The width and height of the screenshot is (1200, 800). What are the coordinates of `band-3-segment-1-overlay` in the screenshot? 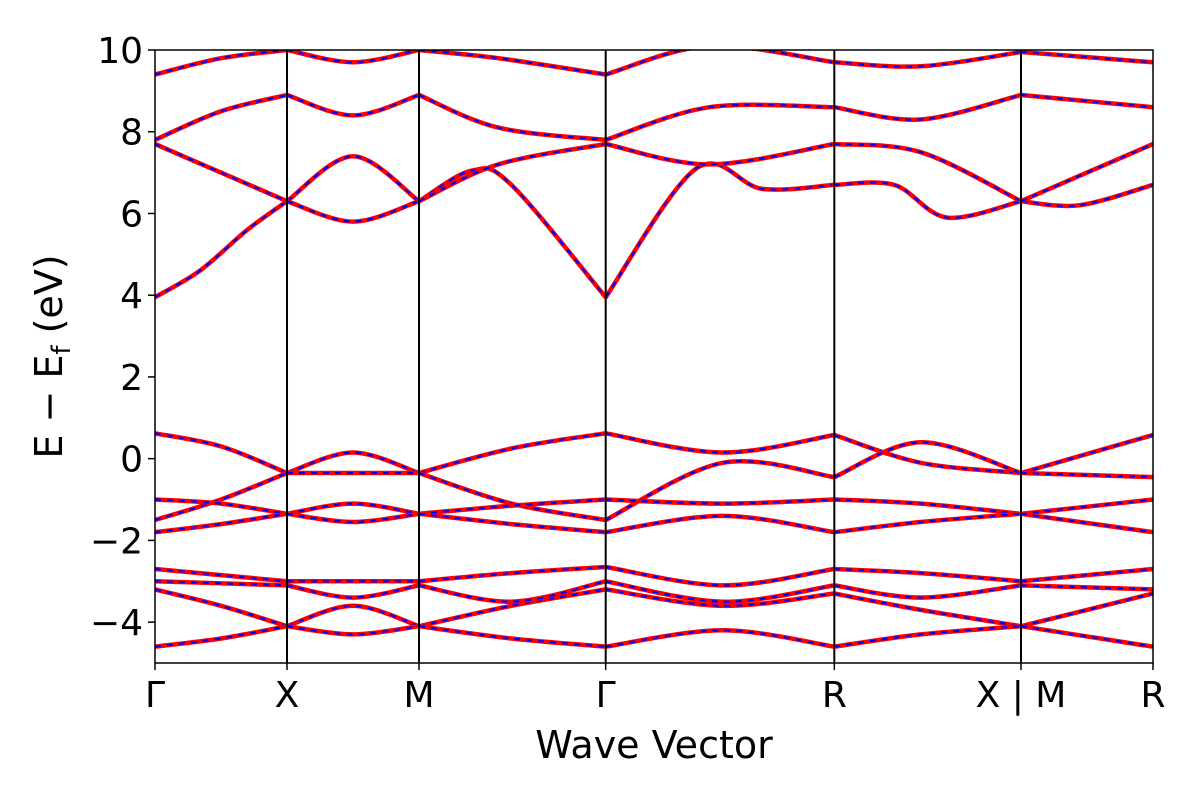 It's located at (353, 57).